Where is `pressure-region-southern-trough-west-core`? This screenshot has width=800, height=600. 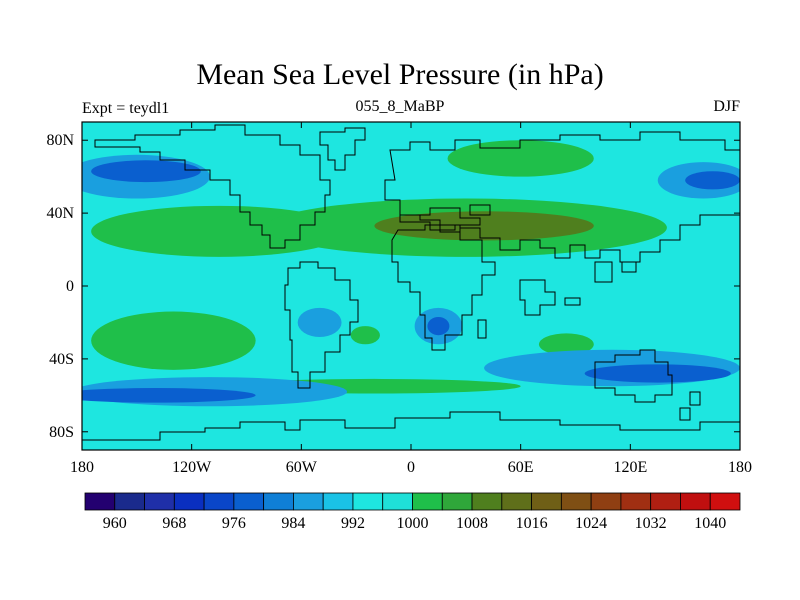 pressure-region-southern-trough-west-core is located at coordinates (169, 395).